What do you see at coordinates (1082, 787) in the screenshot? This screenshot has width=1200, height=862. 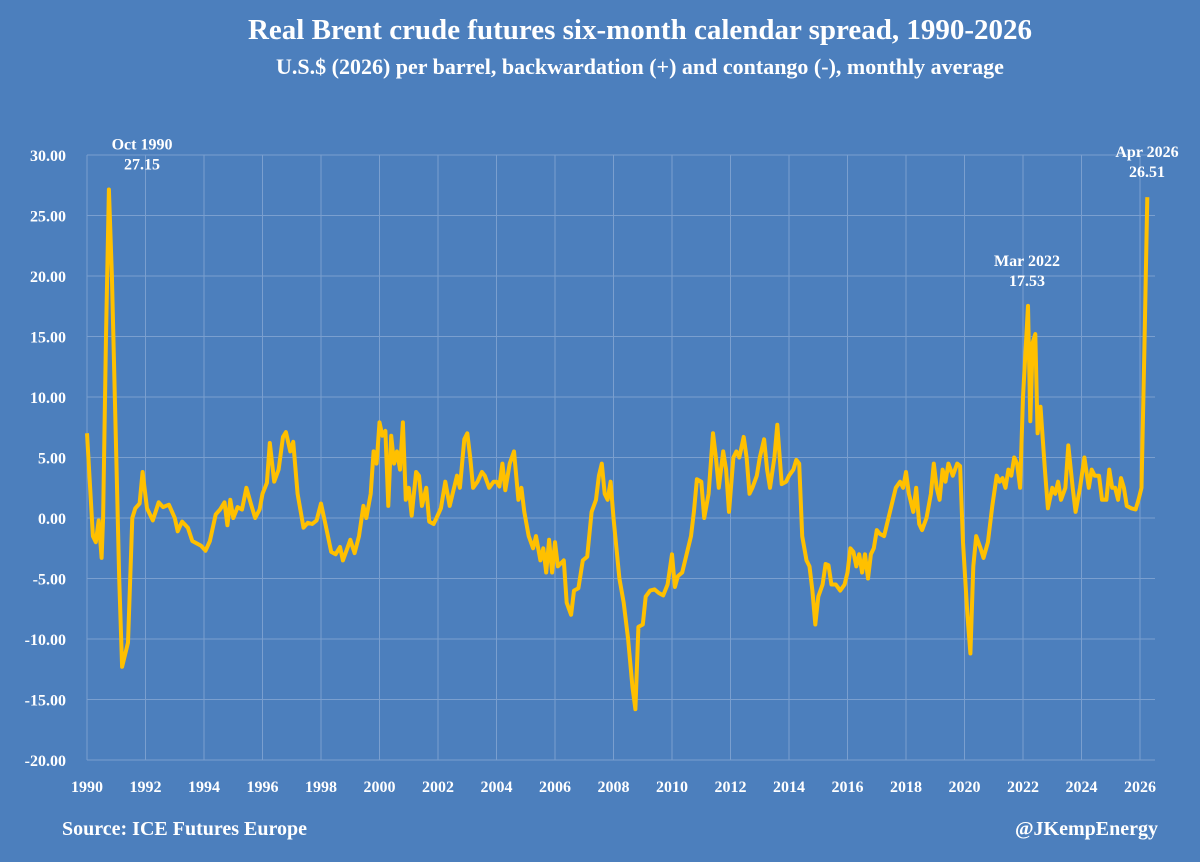 I see `x-tick-label: 2024` at bounding box center [1082, 787].